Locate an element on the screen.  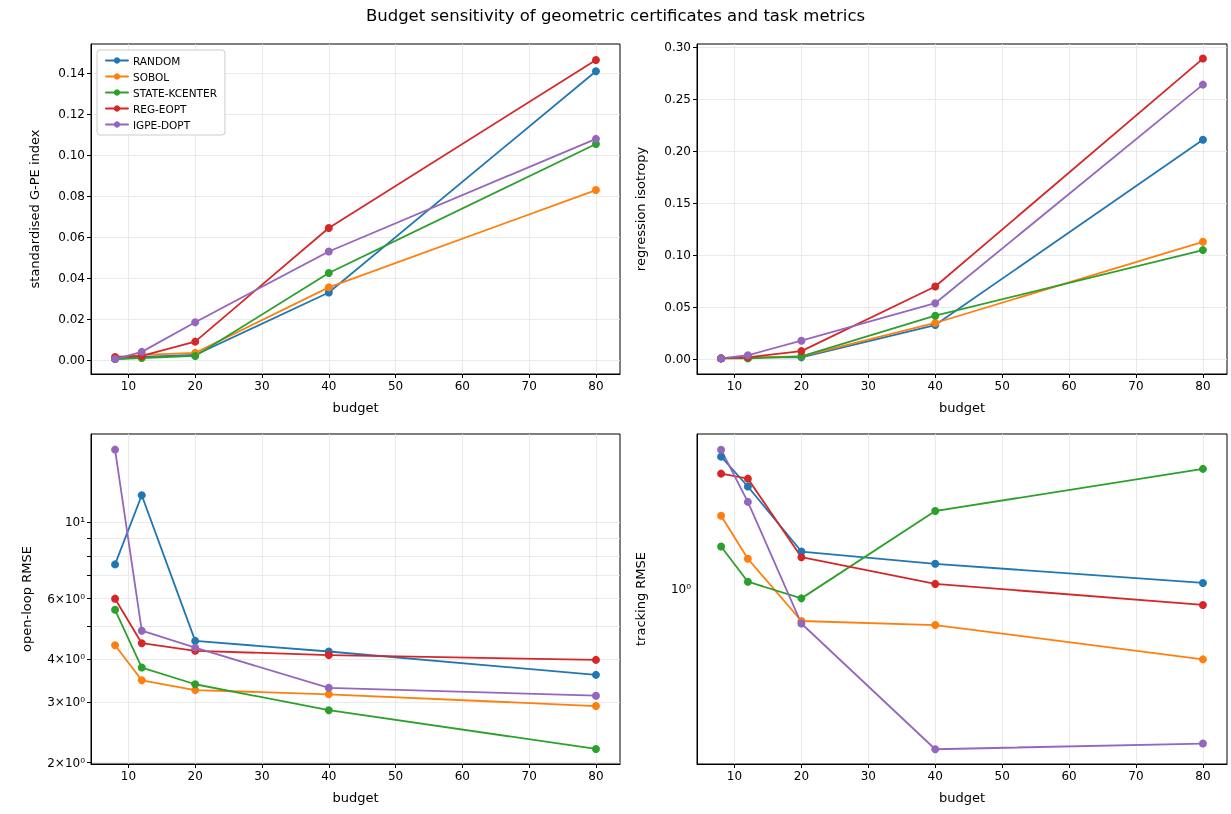
y-tick-label: 0.05 is located at coordinates (677, 307).